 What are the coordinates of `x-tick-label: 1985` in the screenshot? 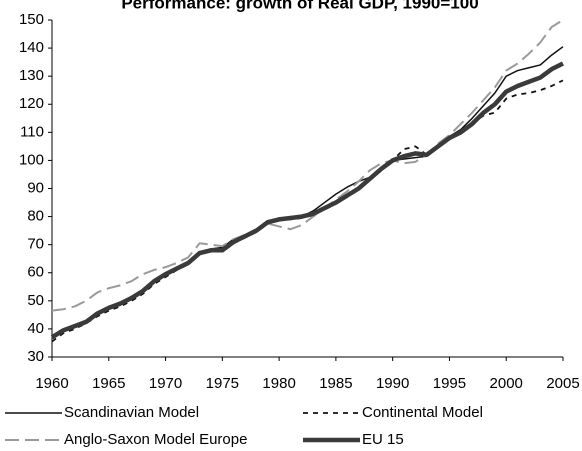 It's located at (335, 383).